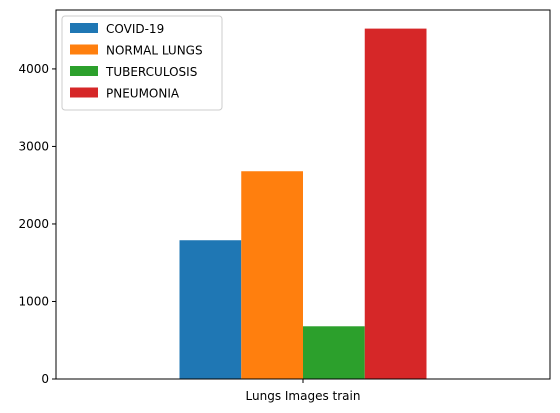 This screenshot has height=413, width=560. I want to click on legend-swatch-normal-lungs, so click(84, 49).